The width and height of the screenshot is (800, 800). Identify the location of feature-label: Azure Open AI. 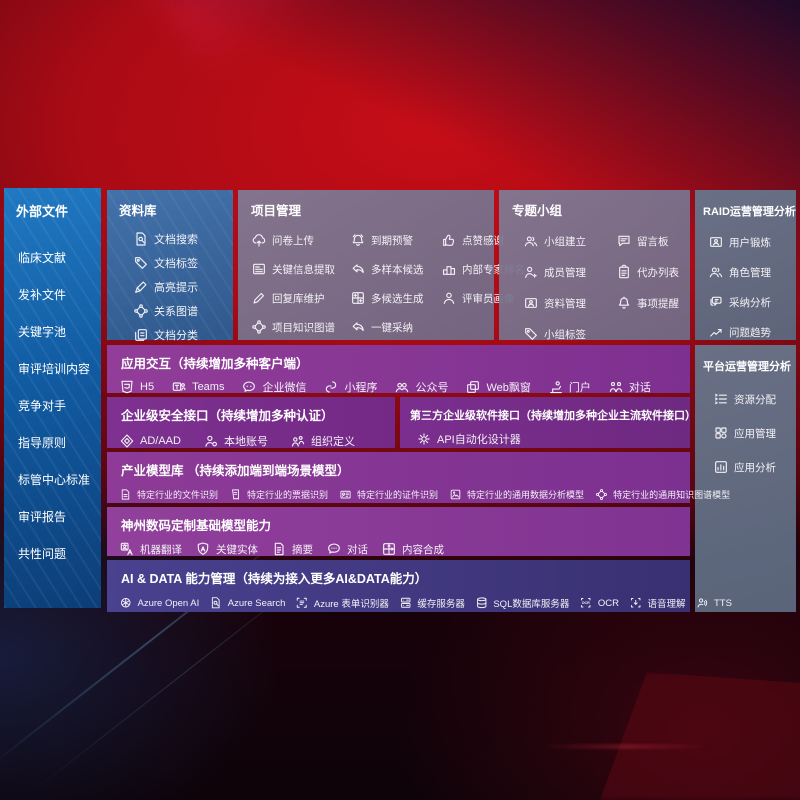
(168, 603).